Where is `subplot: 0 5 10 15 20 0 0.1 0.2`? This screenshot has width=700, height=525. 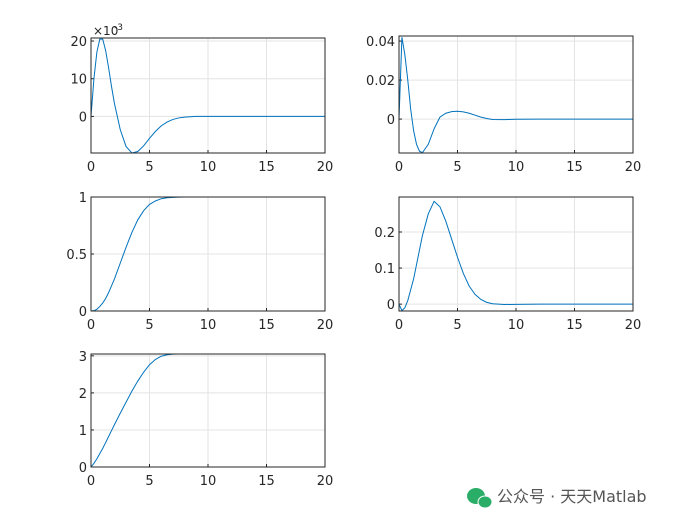
subplot: 0 5 10 15 20 0 0.1 0.2 is located at coordinates (508, 264).